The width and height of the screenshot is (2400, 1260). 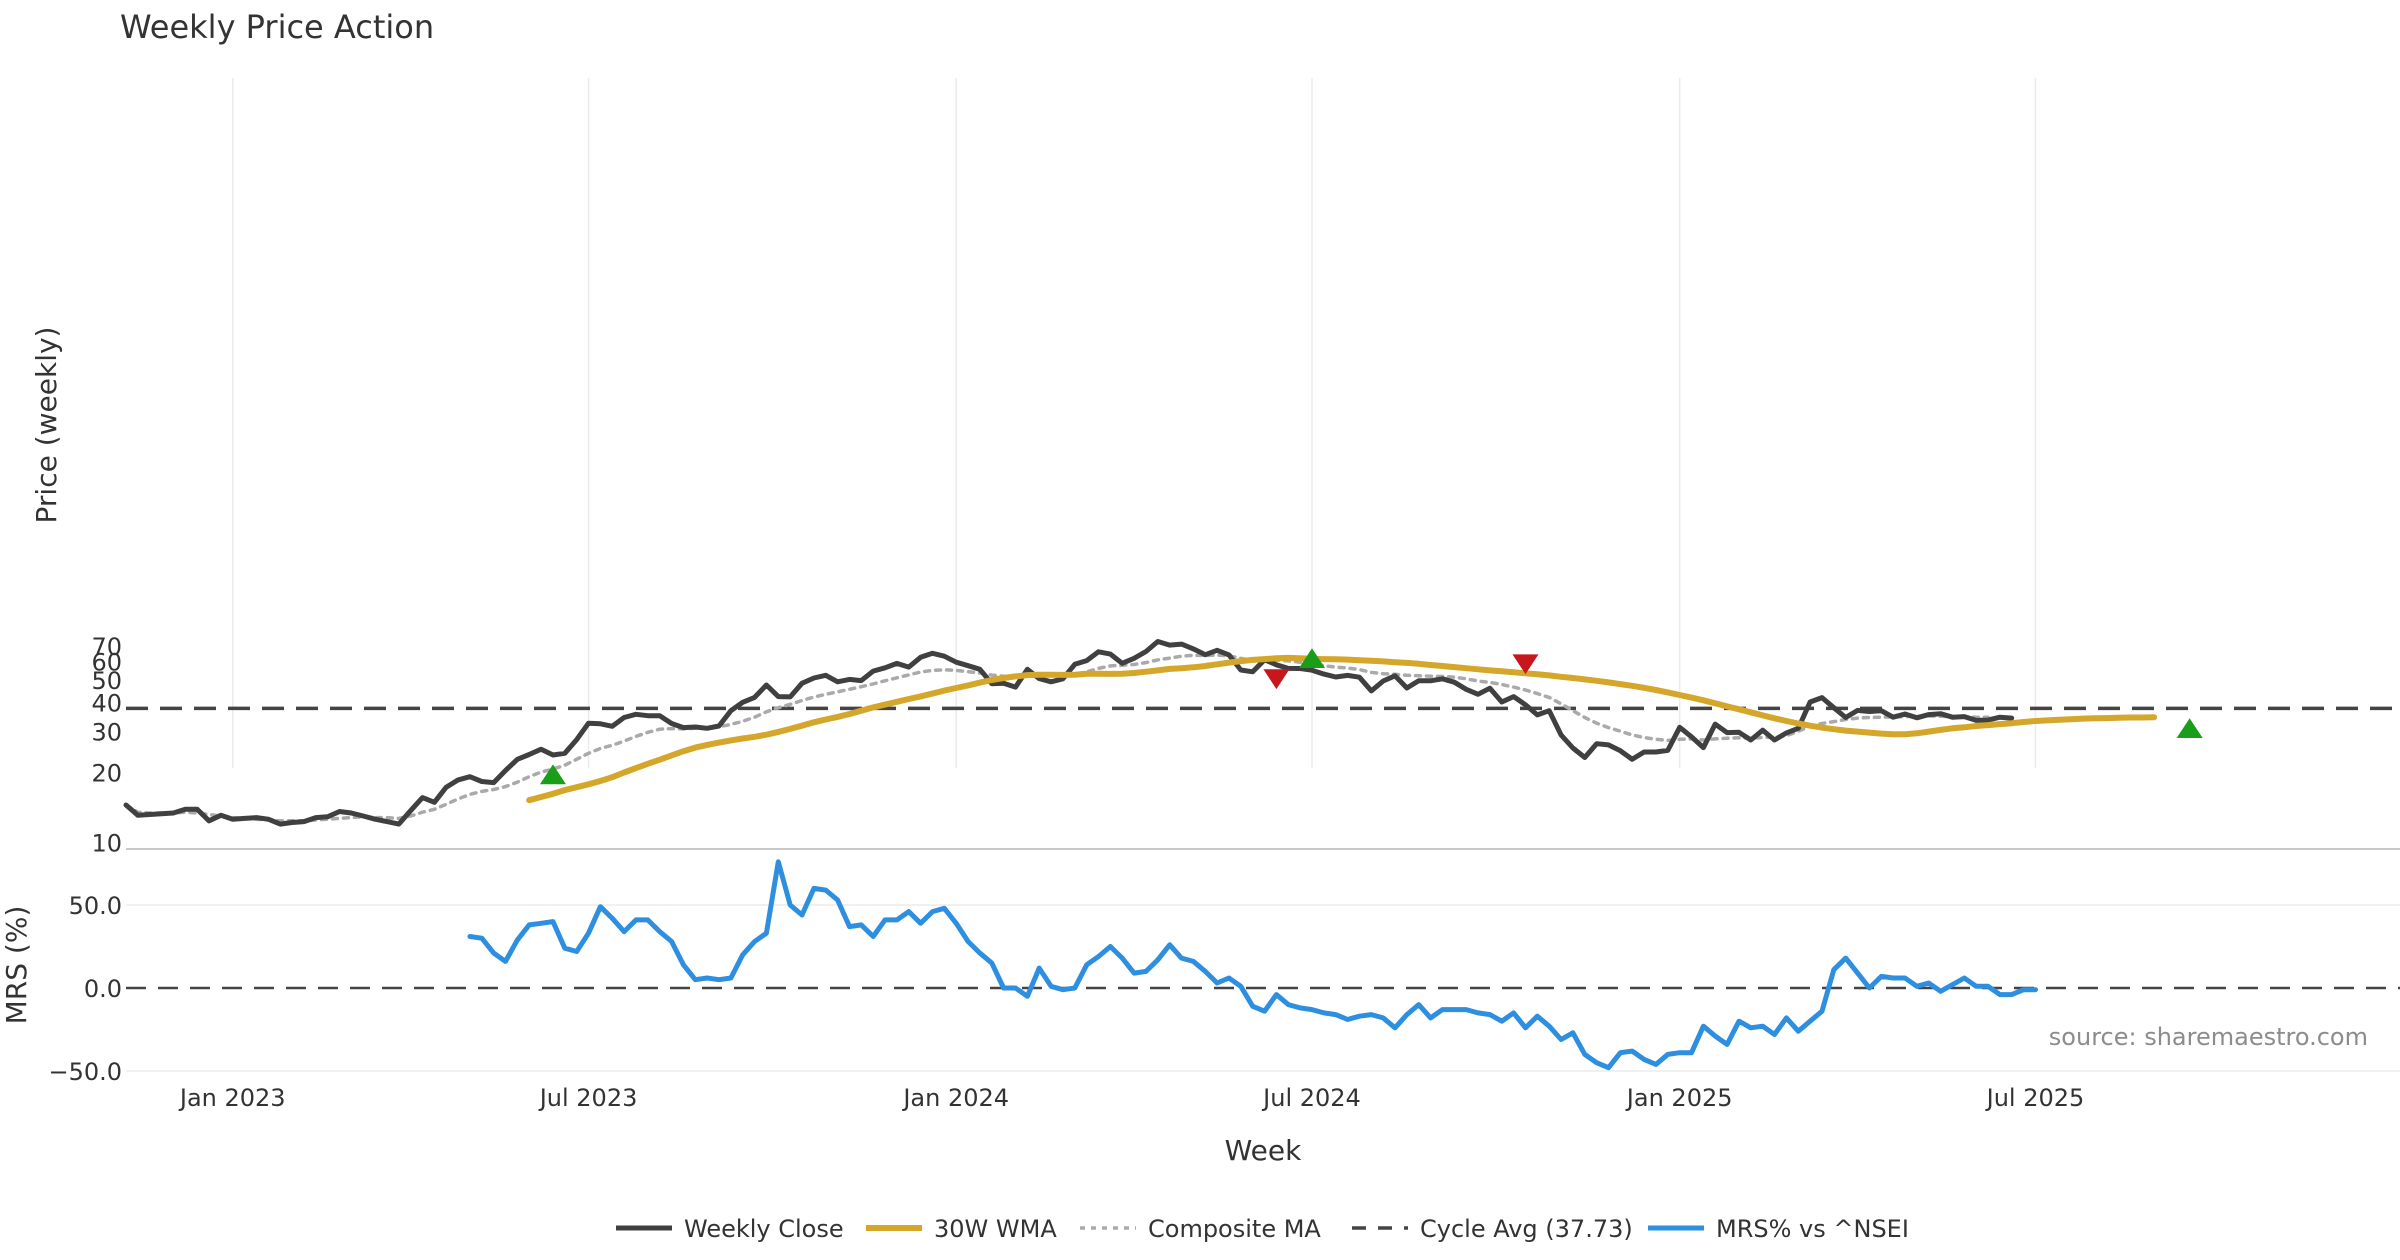 What do you see at coordinates (85, 1072) in the screenshot?
I see `mrs-y-tick-label: −50.0` at bounding box center [85, 1072].